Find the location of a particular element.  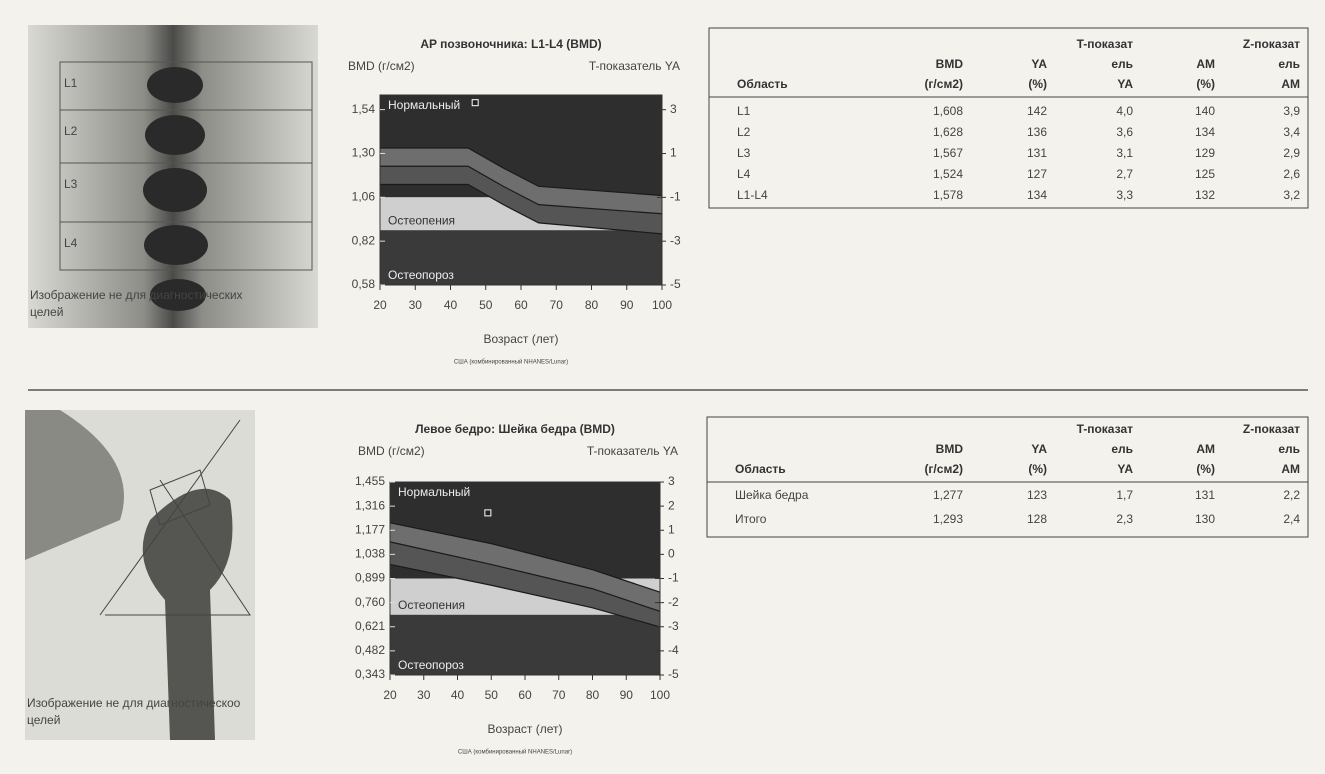

x-tick-label: 40 is located at coordinates (458, 695).